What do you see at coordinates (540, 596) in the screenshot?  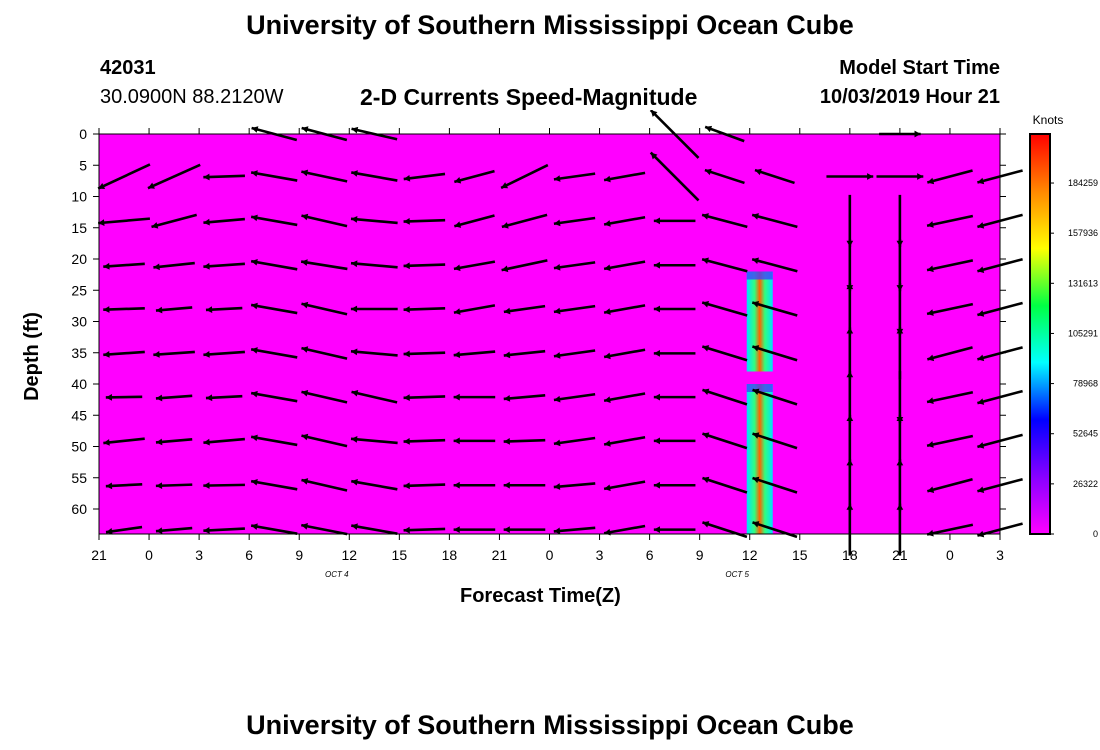 I see `x-axis-title: Forecast Time(Z)` at bounding box center [540, 596].